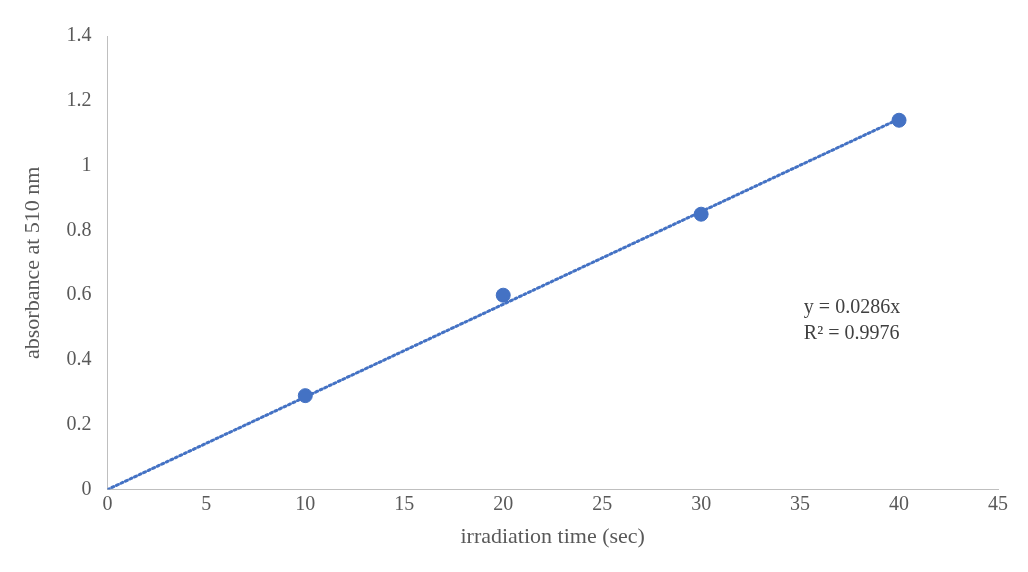  What do you see at coordinates (503, 502) in the screenshot?
I see `x-tick-label: 20` at bounding box center [503, 502].